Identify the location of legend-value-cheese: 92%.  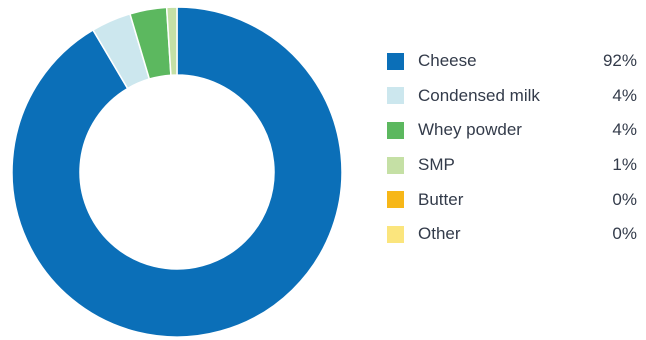
(619, 61).